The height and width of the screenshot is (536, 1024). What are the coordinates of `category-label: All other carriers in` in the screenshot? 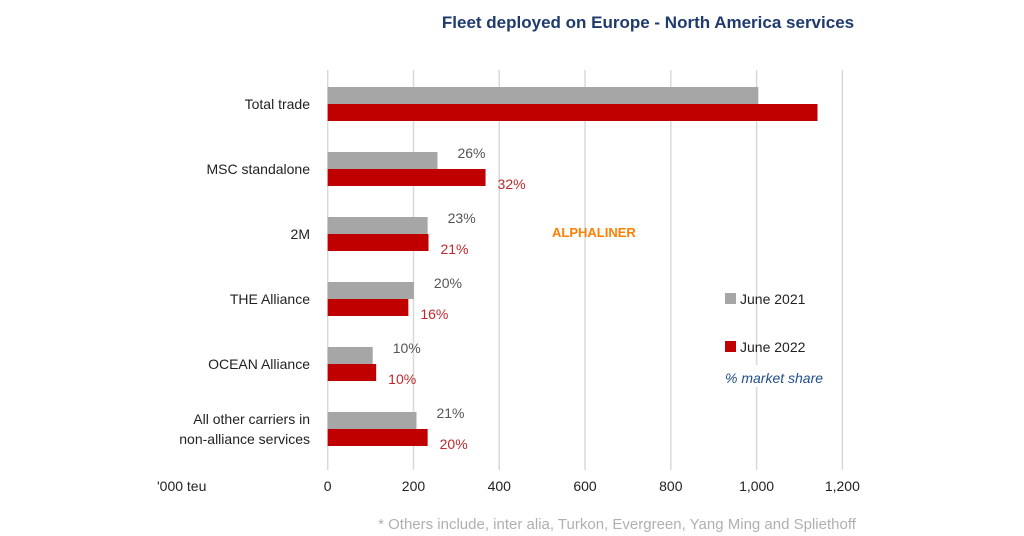 It's located at (251, 419).